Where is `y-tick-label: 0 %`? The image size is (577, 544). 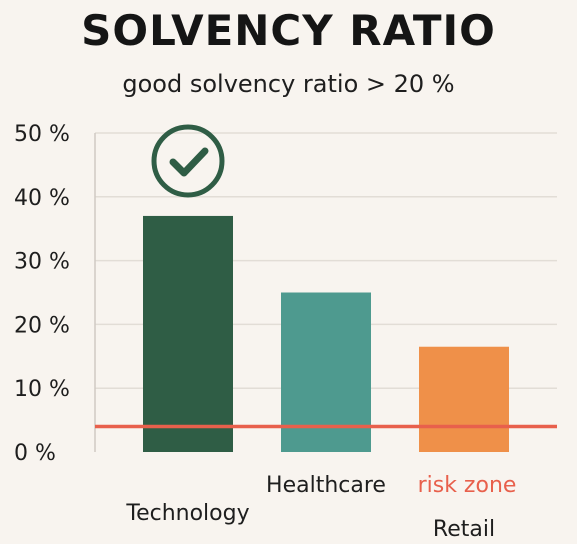 y-tick-label: 0 % is located at coordinates (35, 453).